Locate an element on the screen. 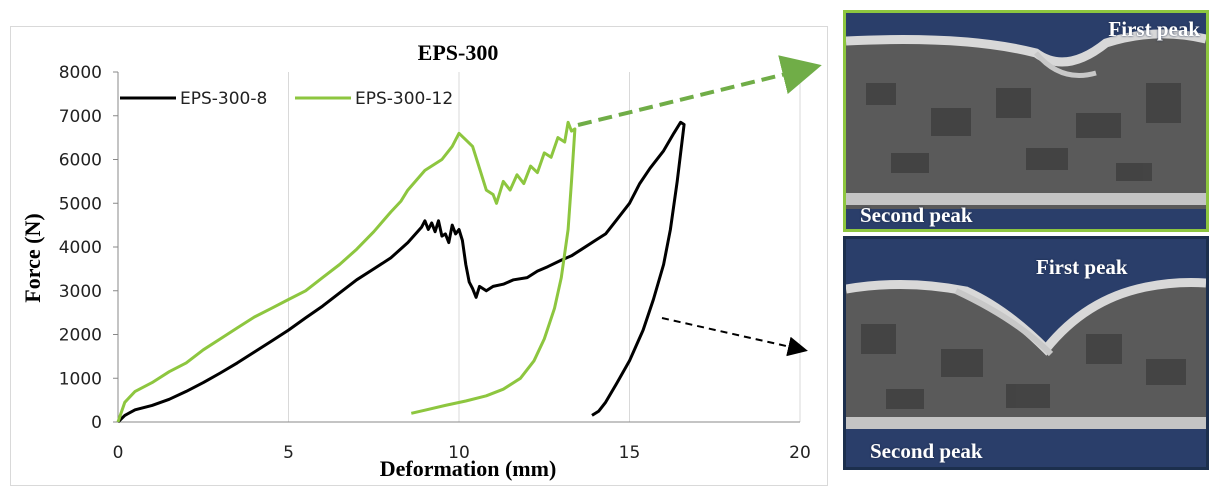 The width and height of the screenshot is (1211, 494). y-tick-label: 0 is located at coordinates (96, 423).